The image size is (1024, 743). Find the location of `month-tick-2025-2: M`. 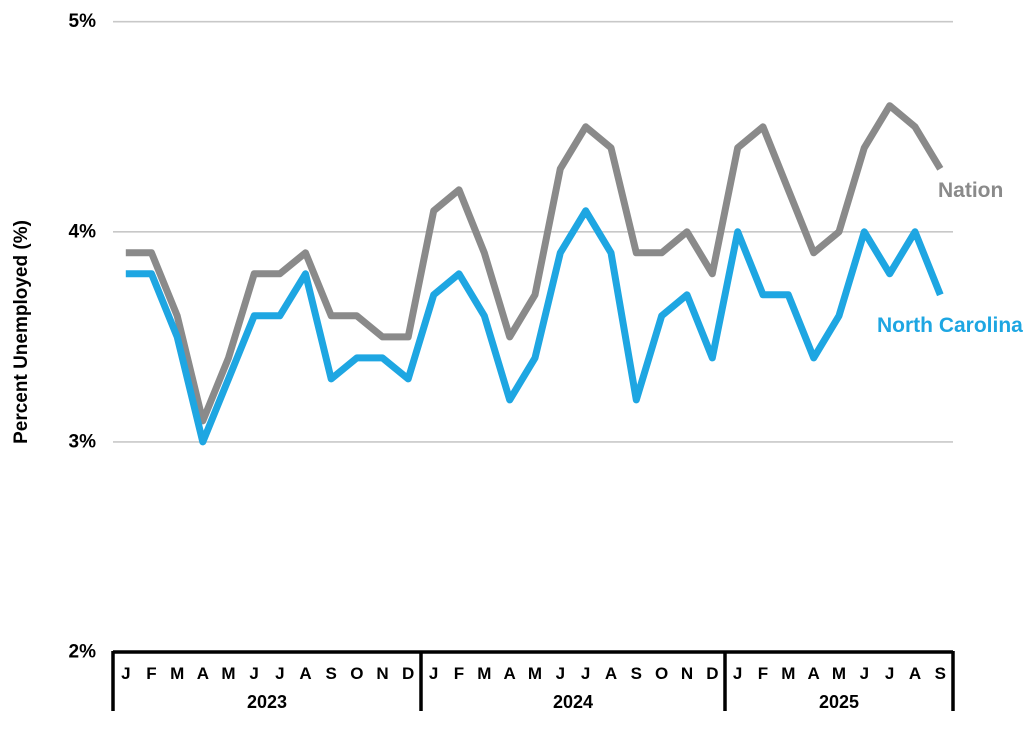

month-tick-2025-2: M is located at coordinates (788, 673).